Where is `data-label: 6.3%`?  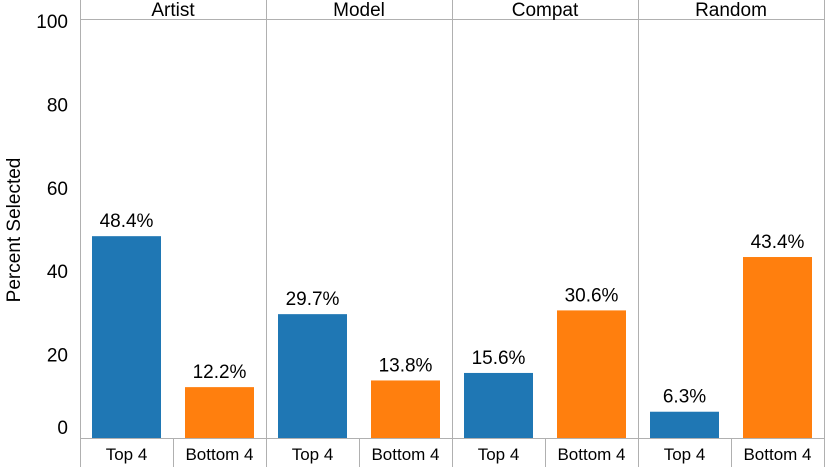 data-label: 6.3% is located at coordinates (684, 397).